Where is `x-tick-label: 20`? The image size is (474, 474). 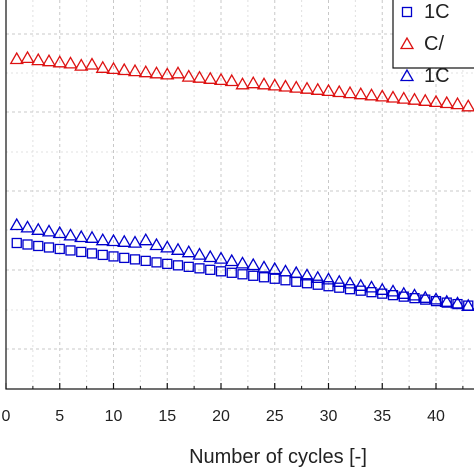 x-tick-label: 20 is located at coordinates (221, 416).